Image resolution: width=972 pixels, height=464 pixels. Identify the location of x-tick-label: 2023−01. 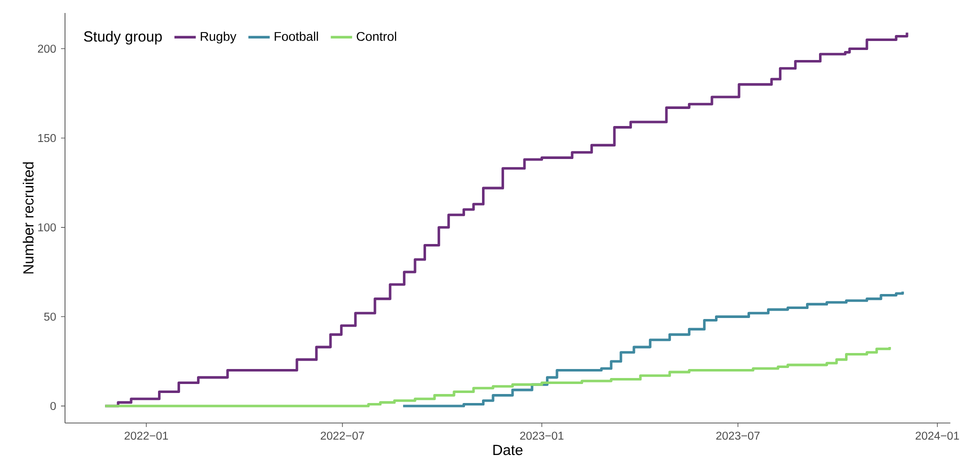
(542, 436).